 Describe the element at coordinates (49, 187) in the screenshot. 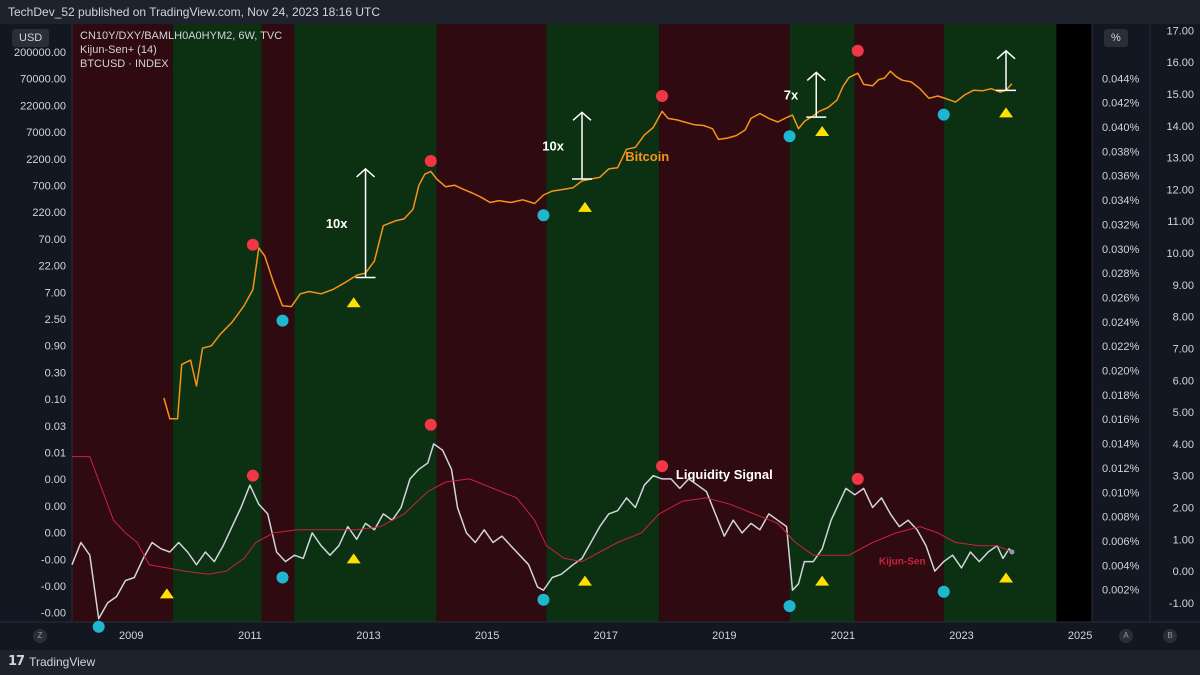

I see `left-tick-label: 700.00` at that location.